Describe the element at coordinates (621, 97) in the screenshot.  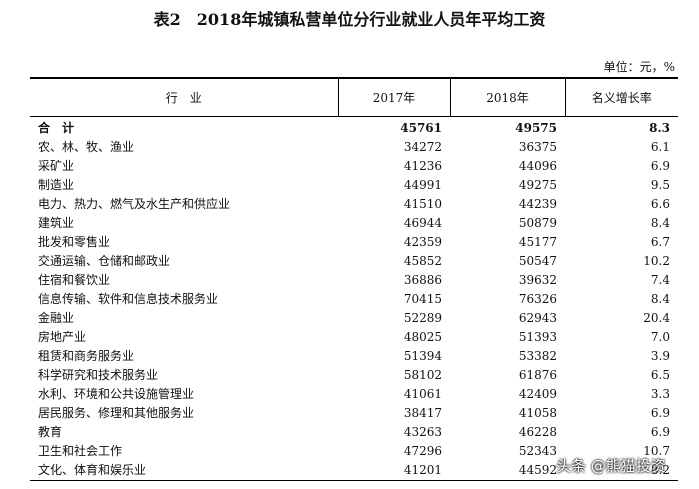
I see `column-header: 名义增长率` at that location.